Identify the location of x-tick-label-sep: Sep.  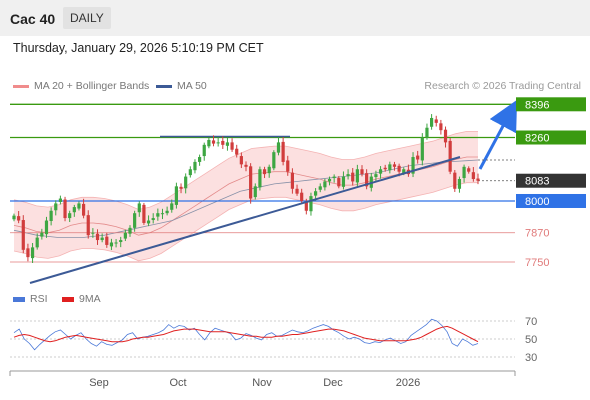
(99, 383).